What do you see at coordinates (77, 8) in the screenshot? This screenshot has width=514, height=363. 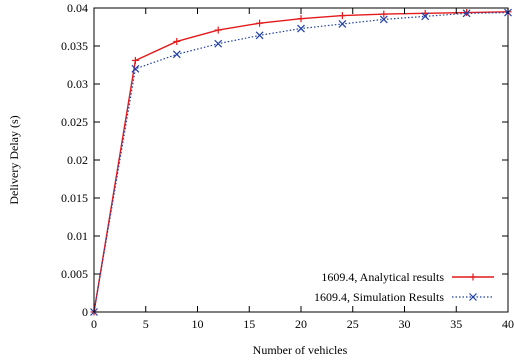 I see `y-tick-label: 0.04` at bounding box center [77, 8].